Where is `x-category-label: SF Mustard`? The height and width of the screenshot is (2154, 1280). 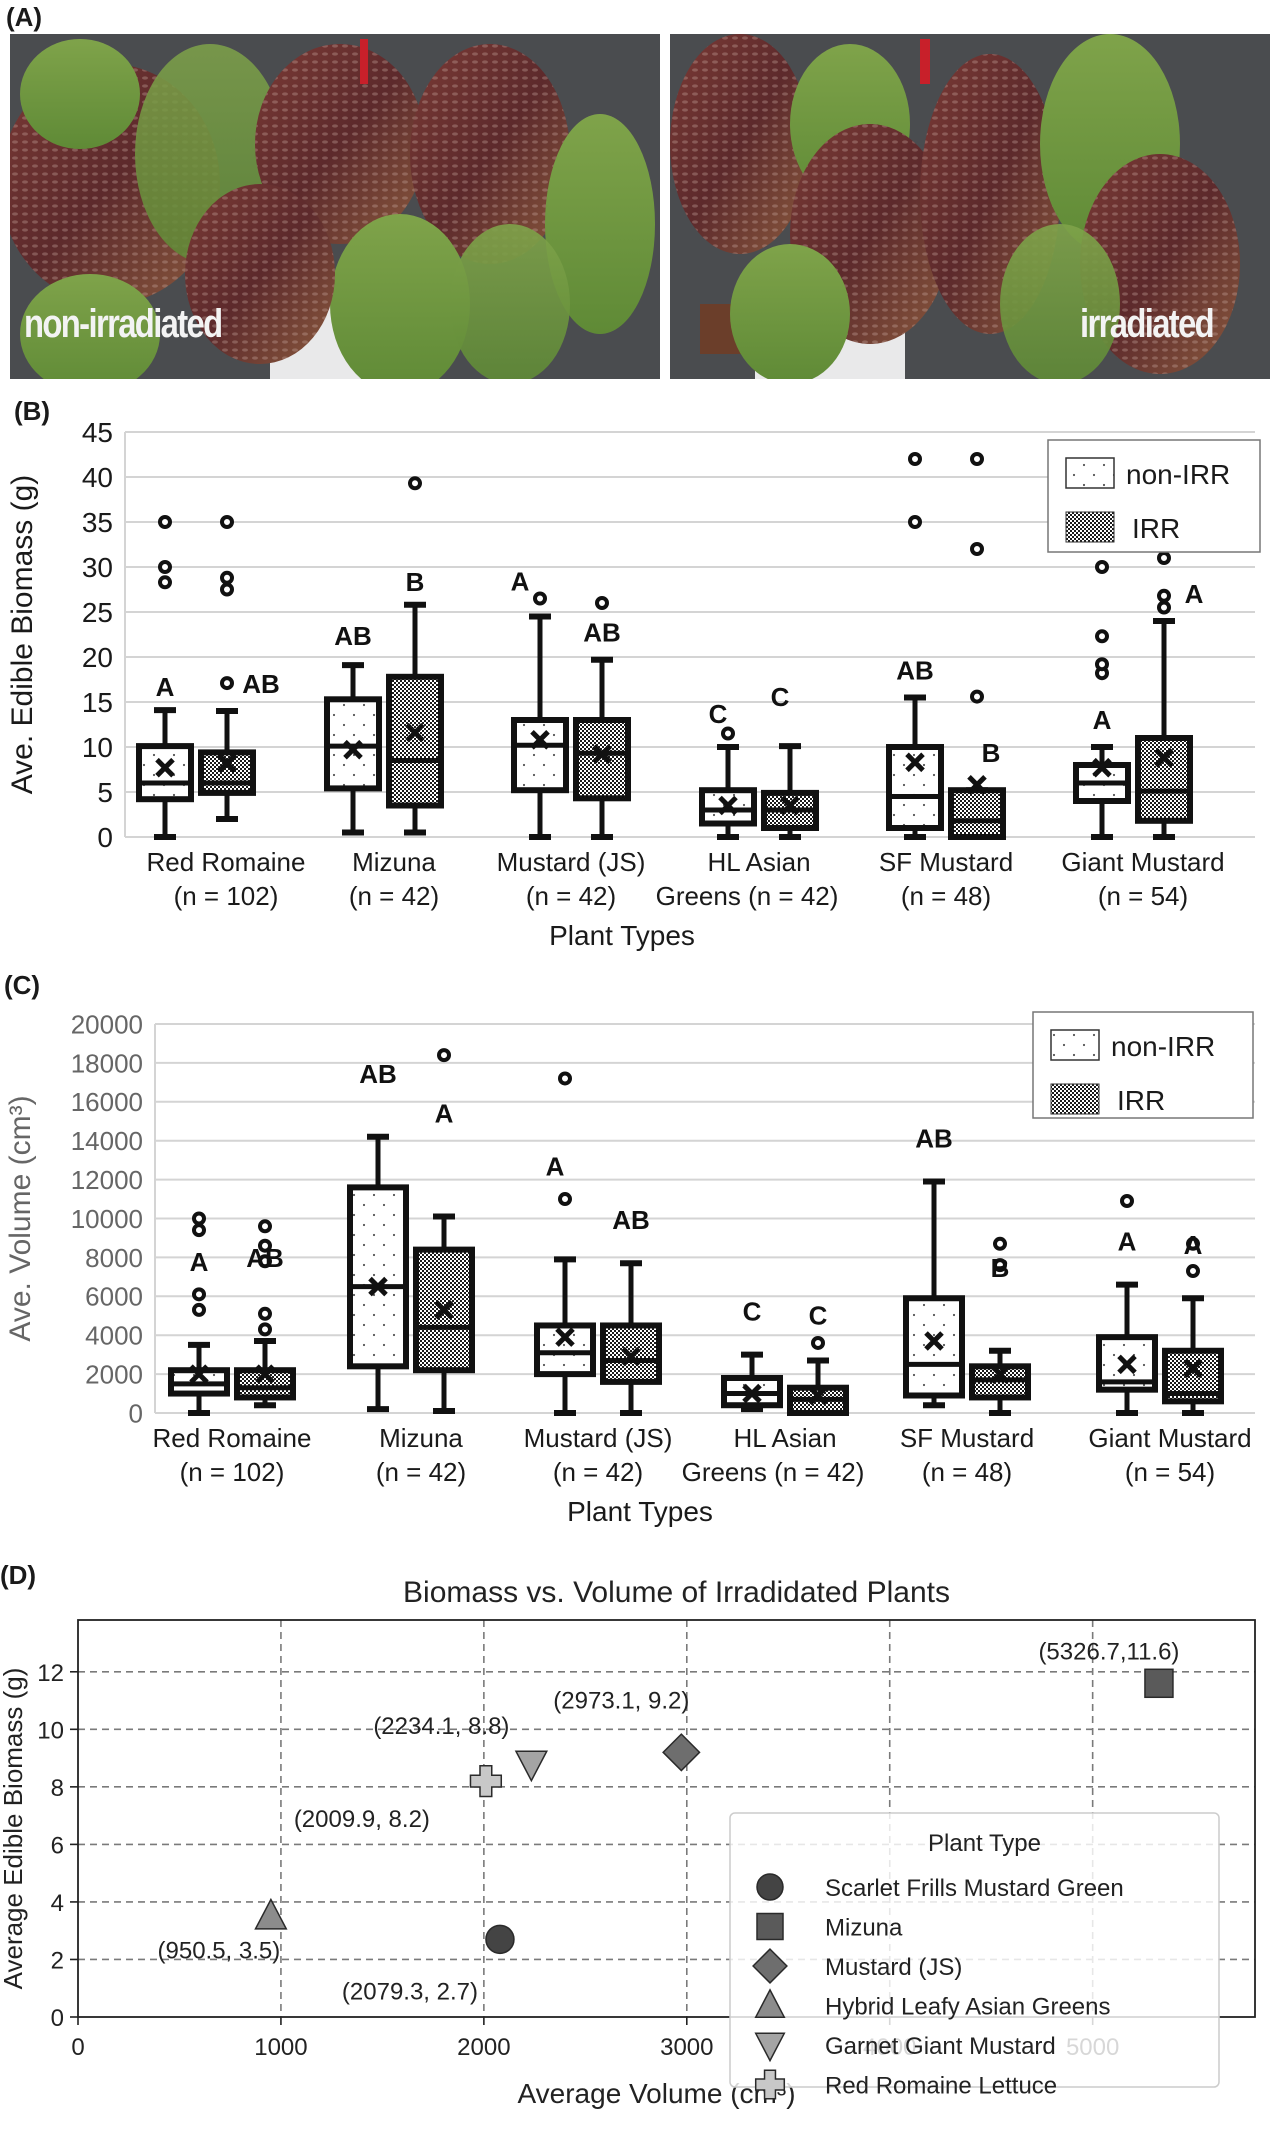 x-category-label: SF Mustard is located at coordinates (967, 1438).